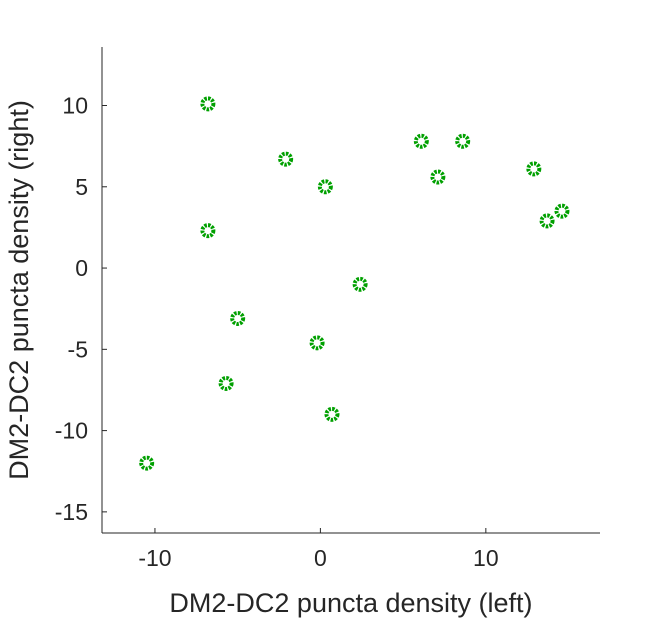  Describe the element at coordinates (486, 558) in the screenshot. I see `x-tick-label: 10` at that location.